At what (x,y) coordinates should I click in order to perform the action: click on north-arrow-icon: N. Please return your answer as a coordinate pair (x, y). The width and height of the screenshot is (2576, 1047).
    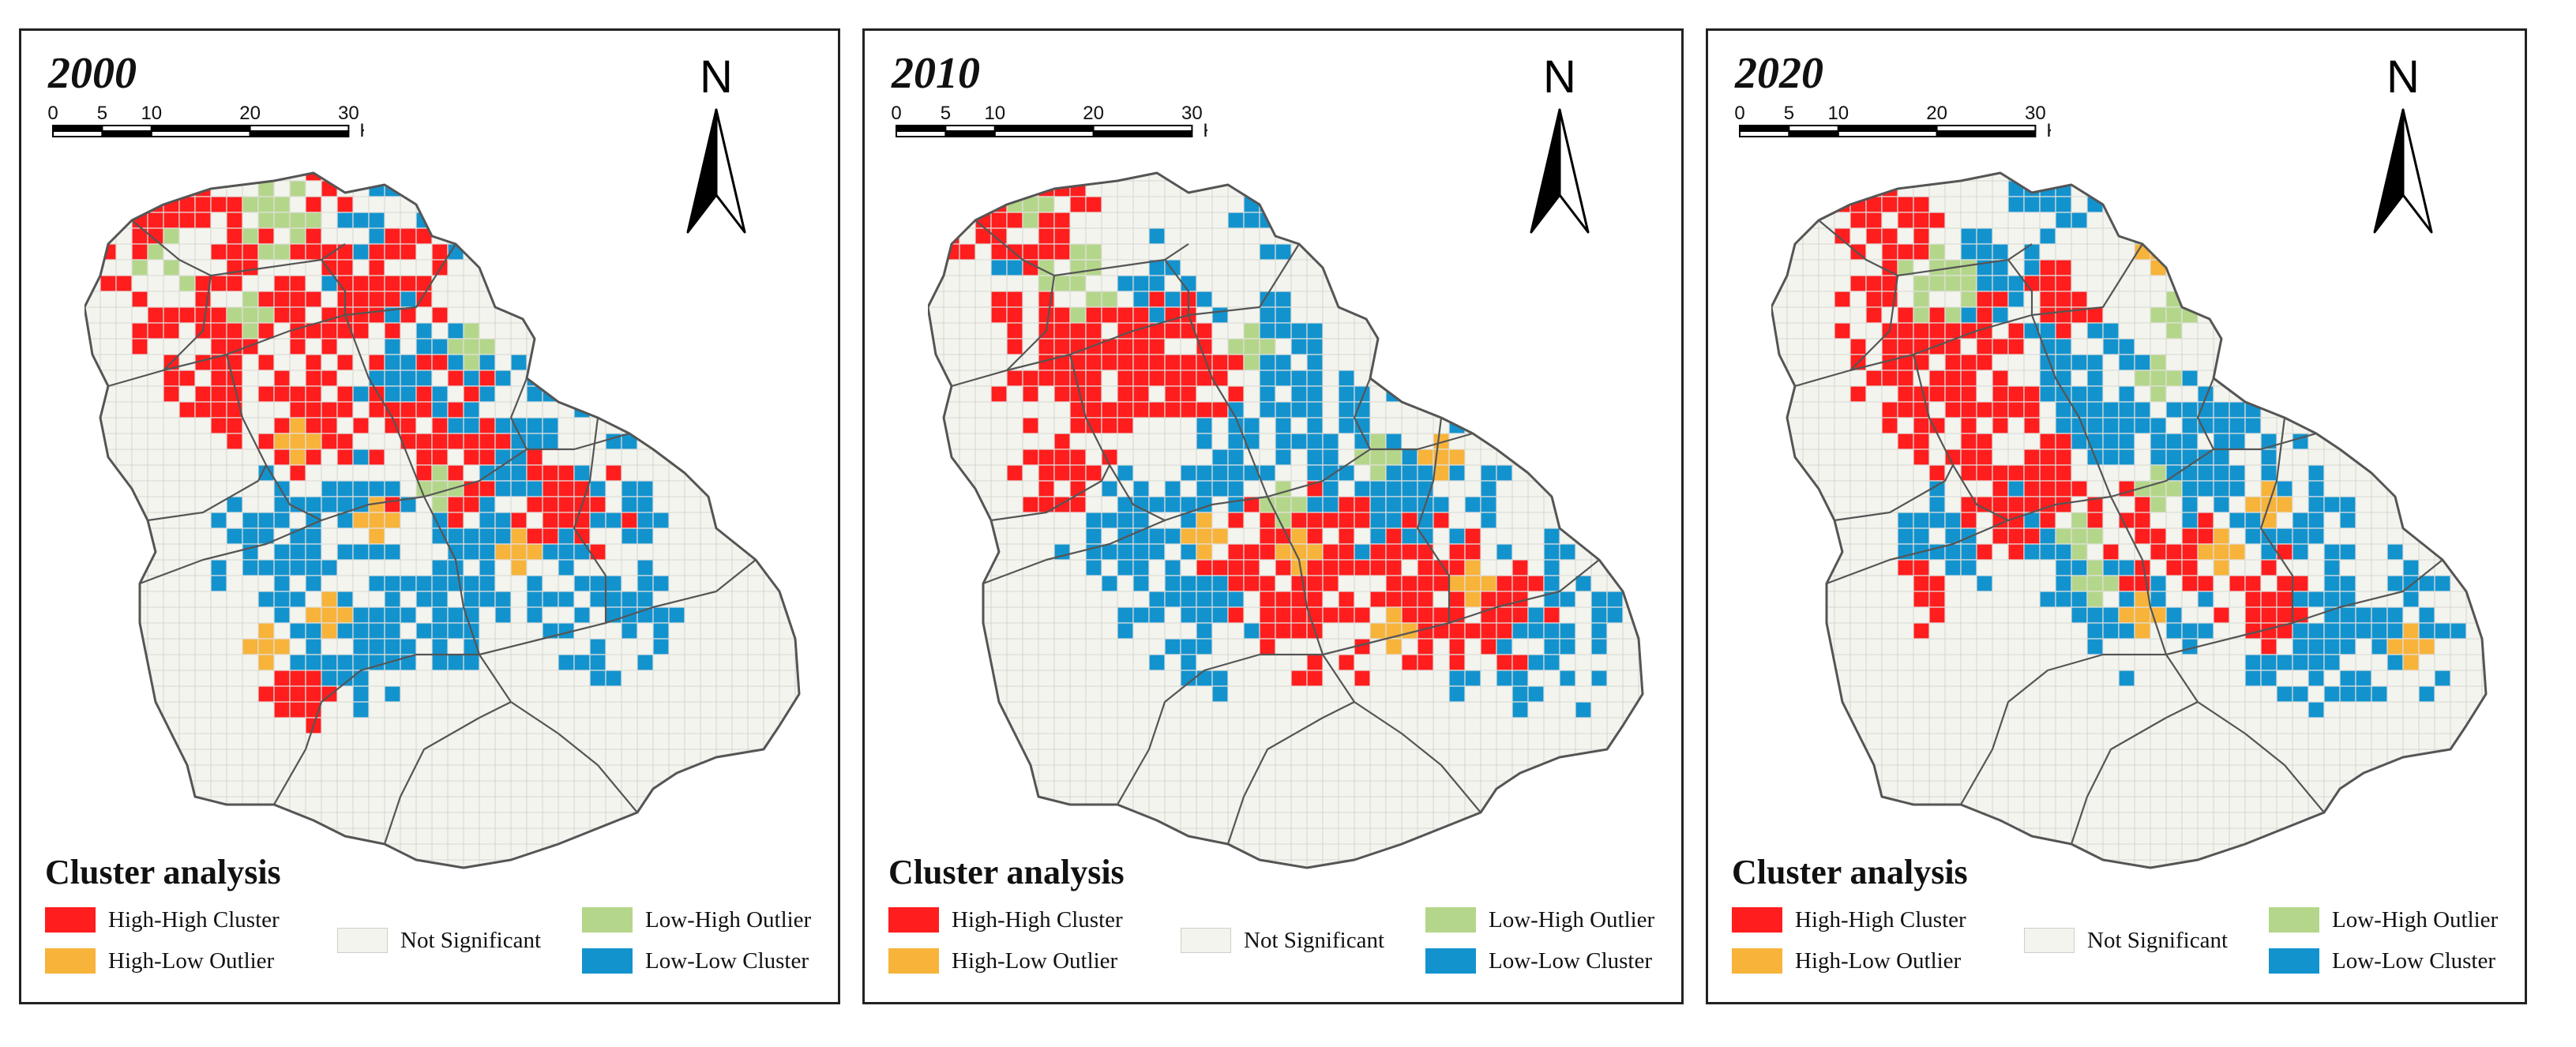
    Looking at the image, I should click on (1560, 144).